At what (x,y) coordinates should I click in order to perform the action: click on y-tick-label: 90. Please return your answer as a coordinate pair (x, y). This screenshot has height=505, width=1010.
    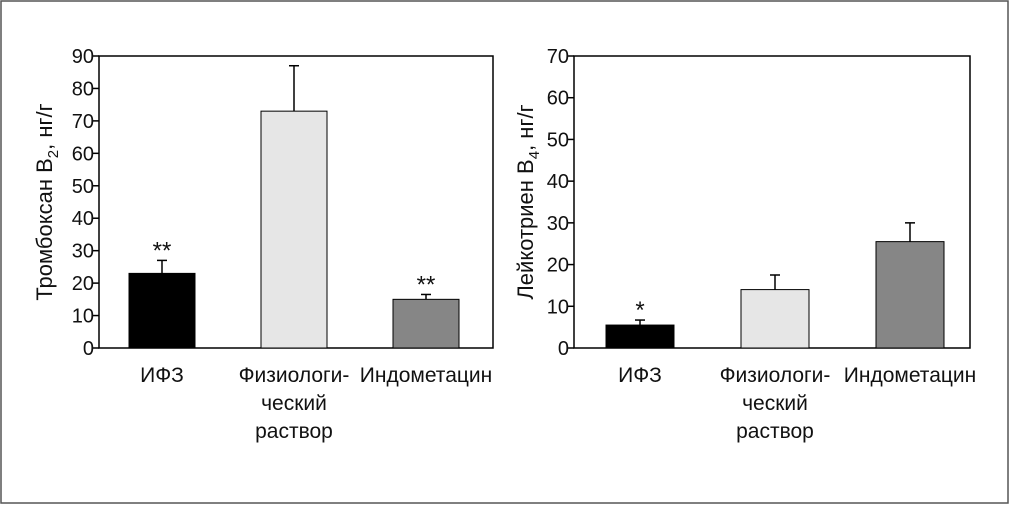
    Looking at the image, I should click on (83, 57).